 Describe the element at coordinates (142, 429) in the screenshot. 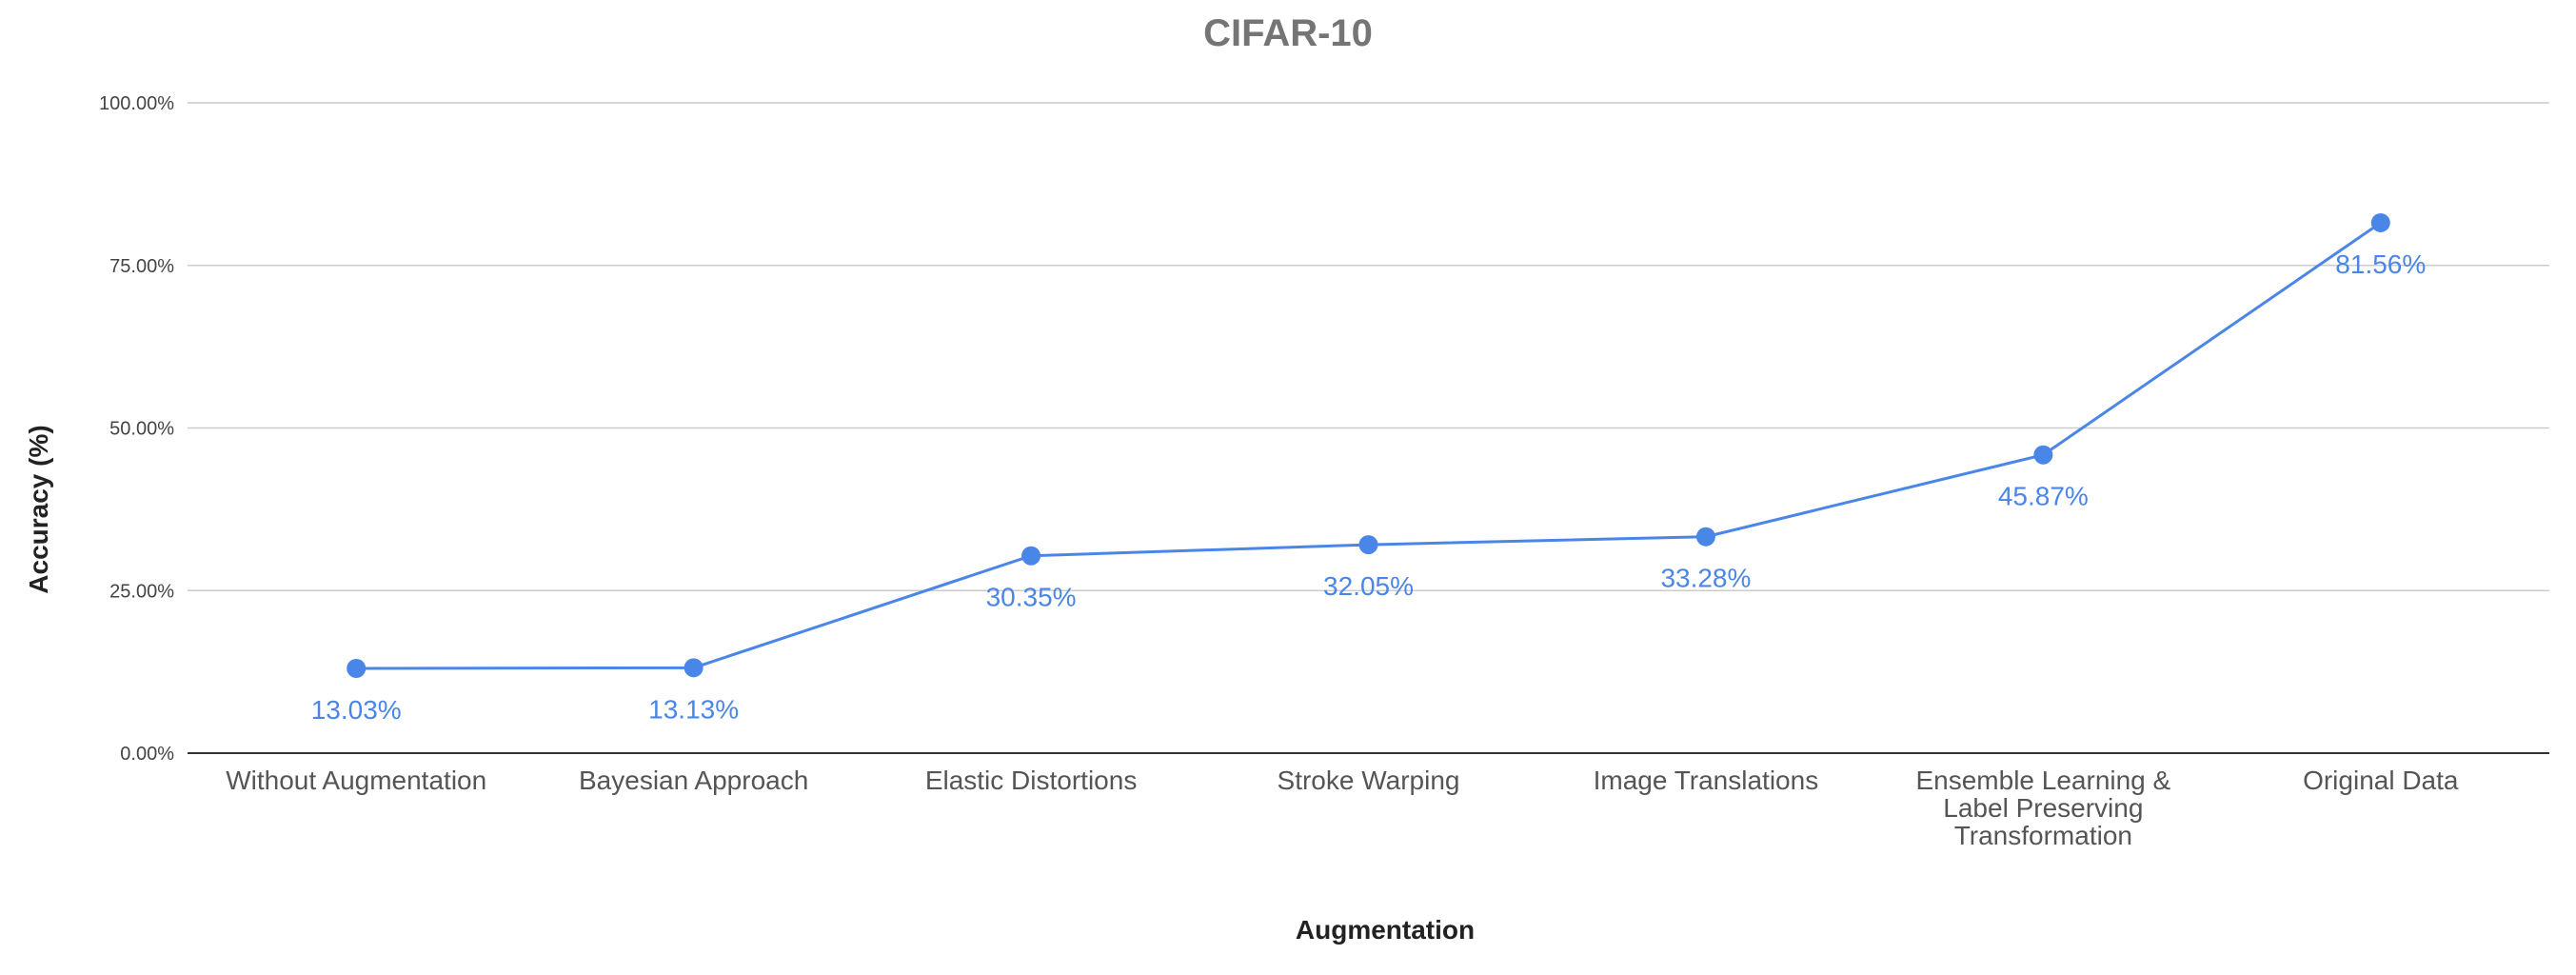

I see `y-tick-label: 50.00%` at that location.